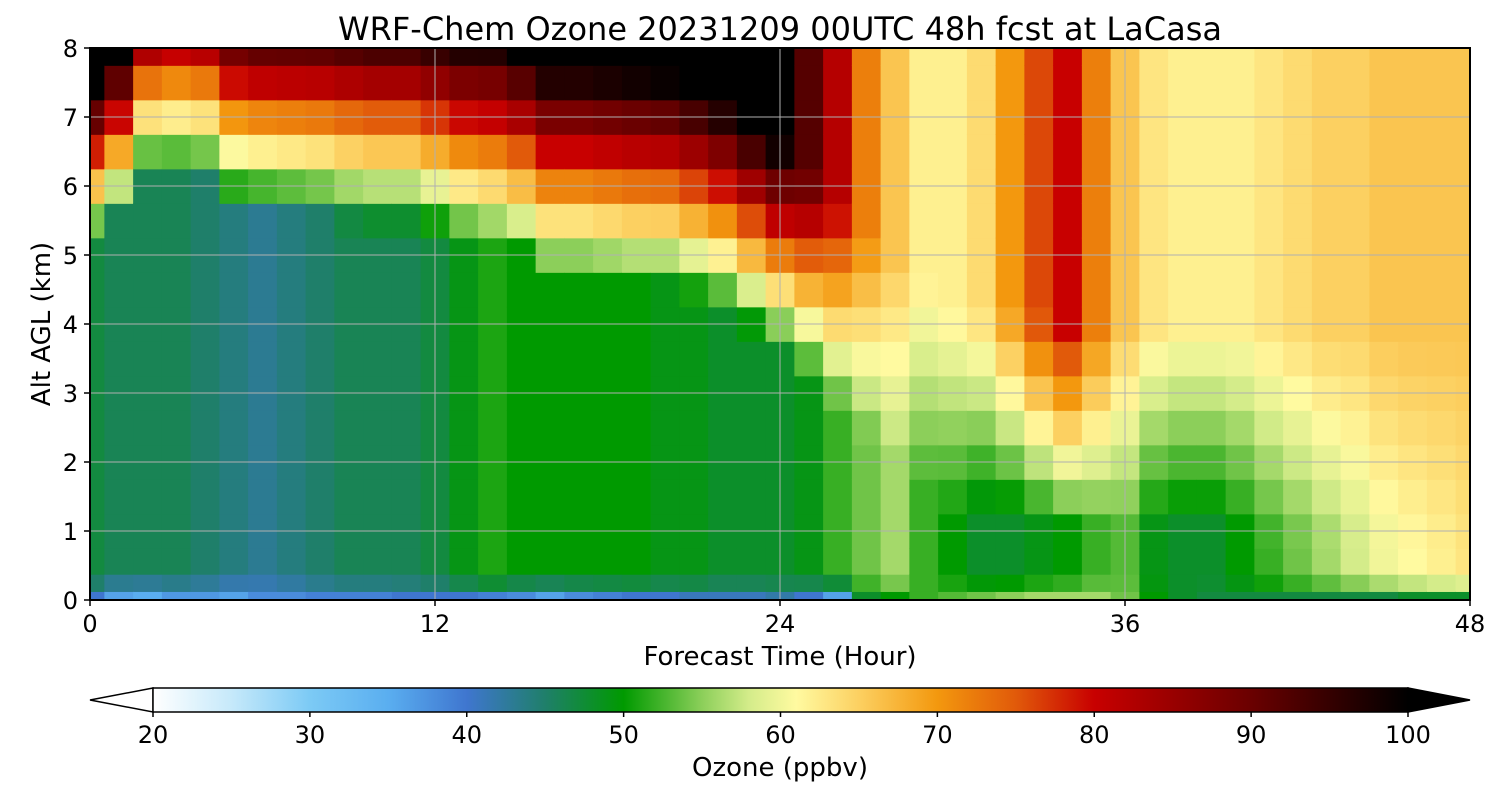 The image size is (1500, 800). Describe the element at coordinates (70, 256) in the screenshot. I see `y-tick-label: 5` at that location.